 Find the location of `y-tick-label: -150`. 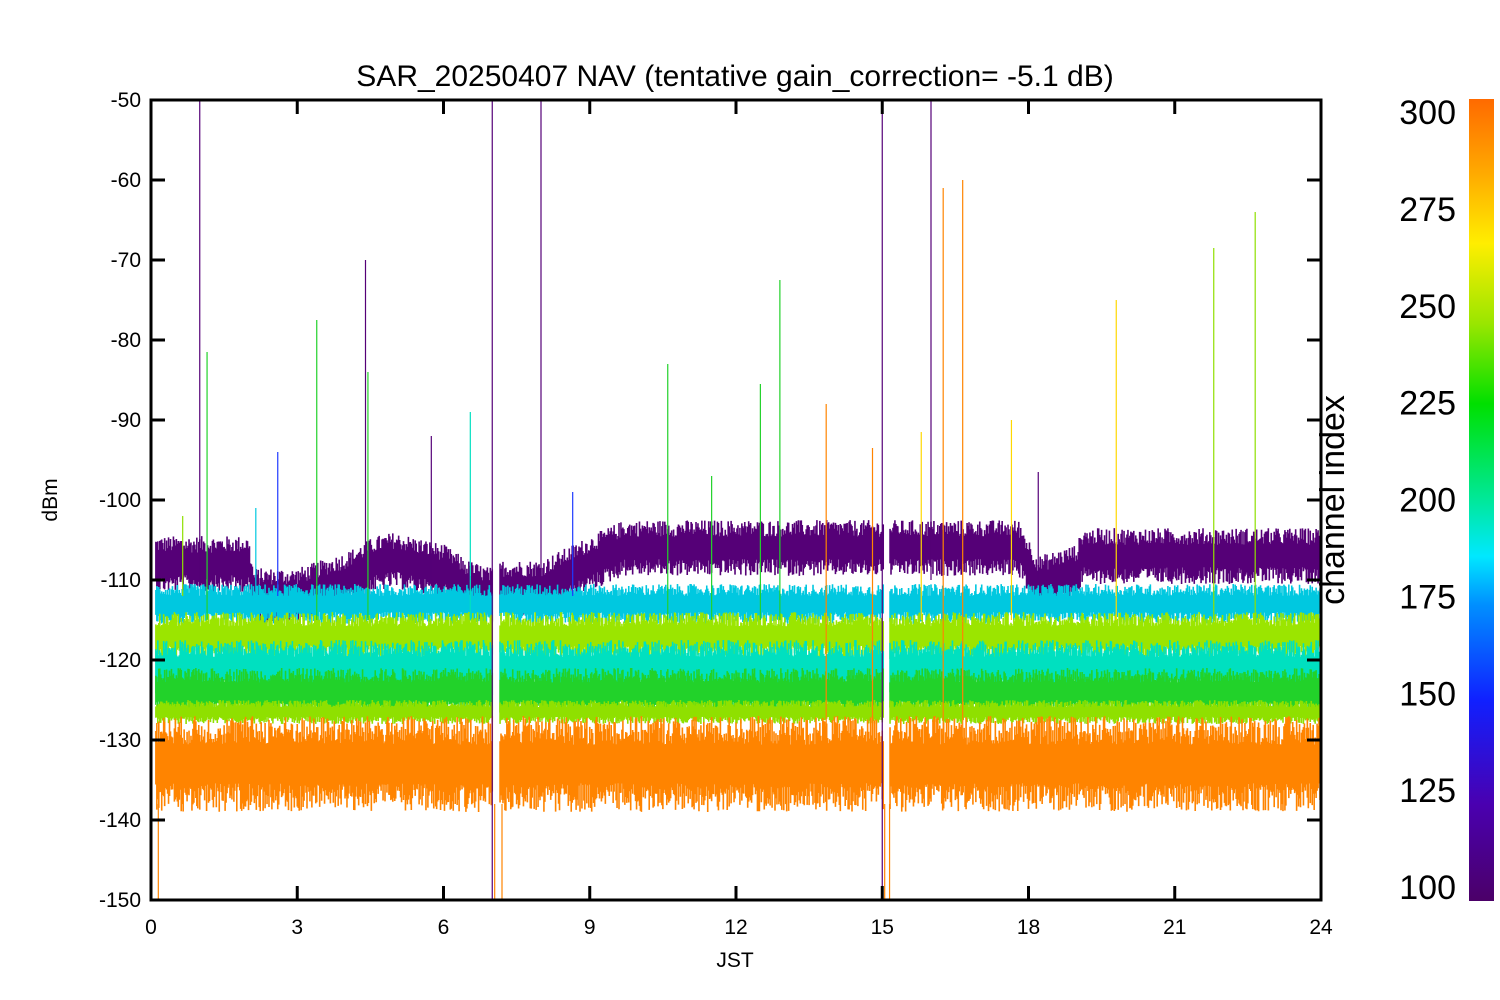

y-tick-label: -150 is located at coordinates (120, 900).